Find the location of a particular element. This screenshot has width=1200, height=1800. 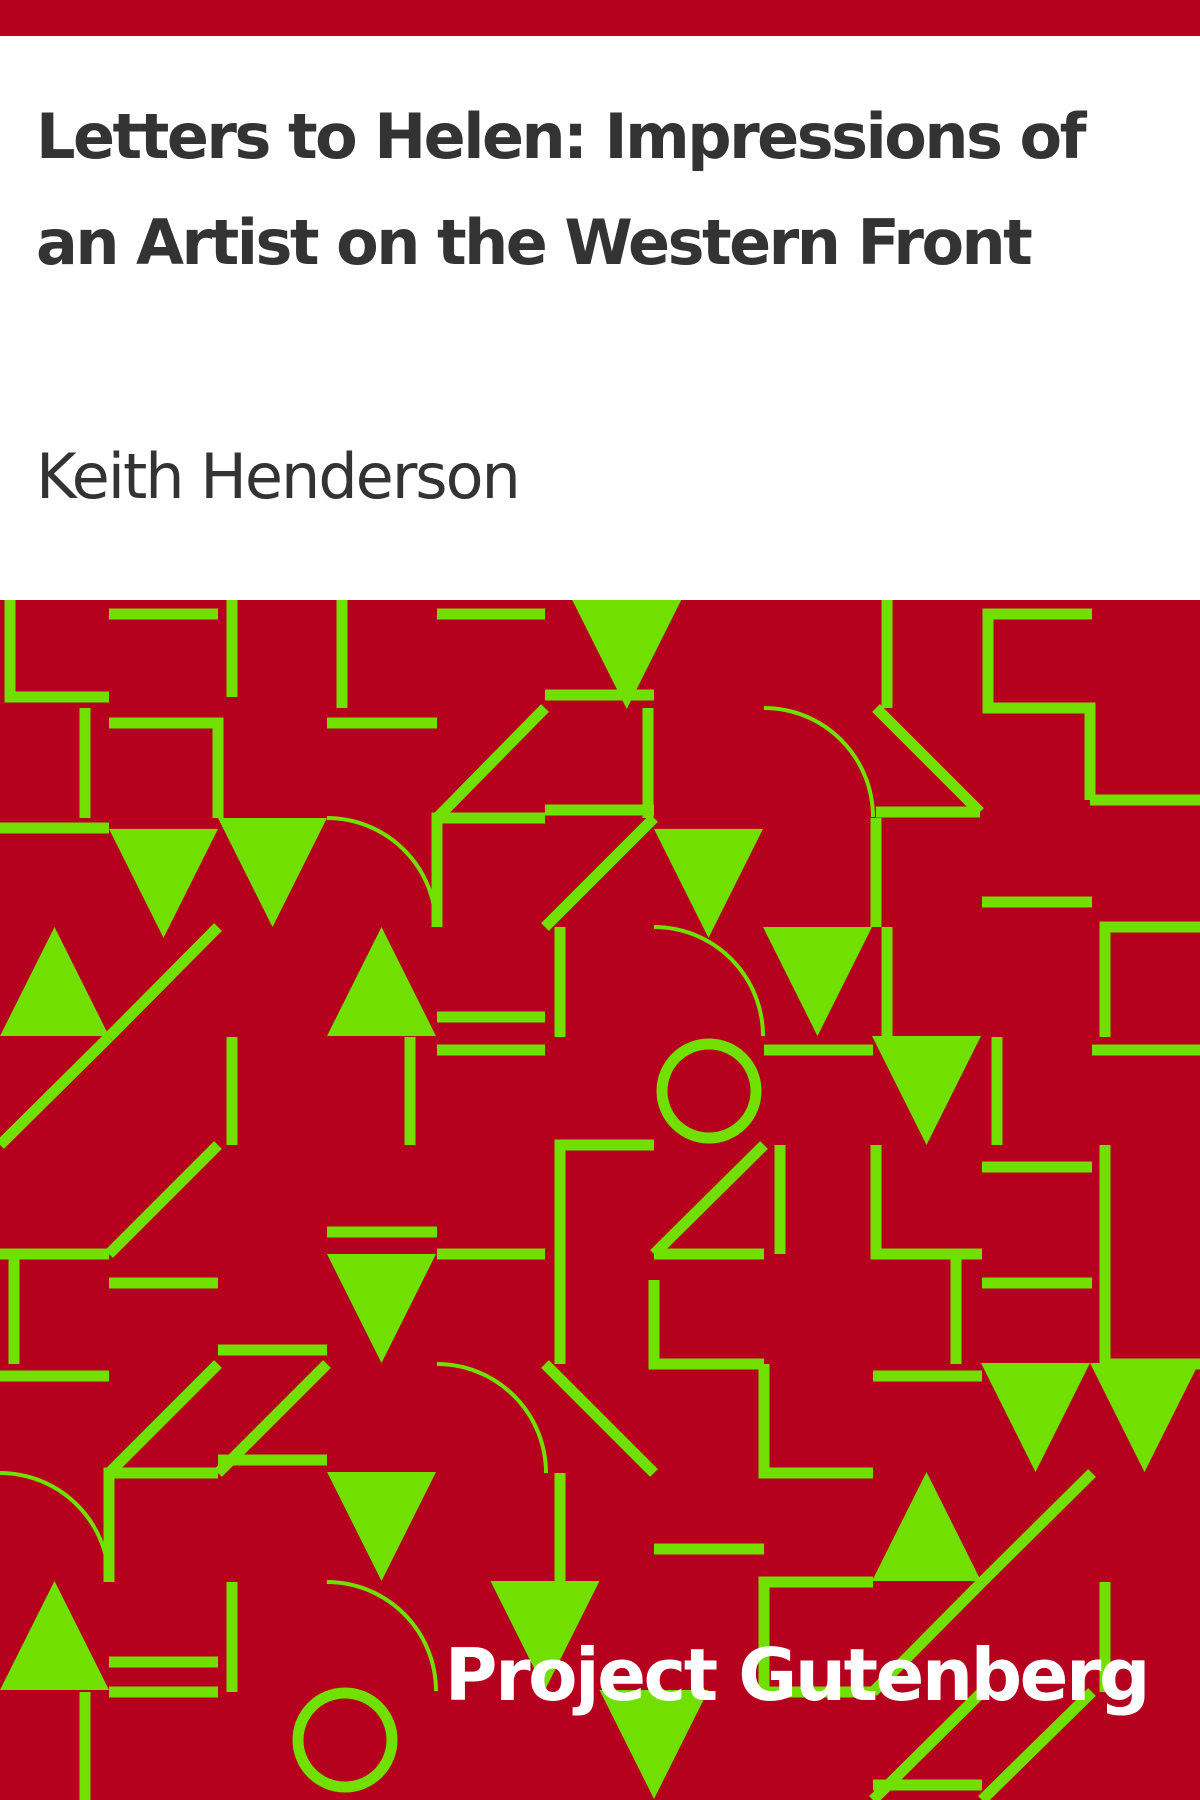

top-color-band is located at coordinates (600, 18).